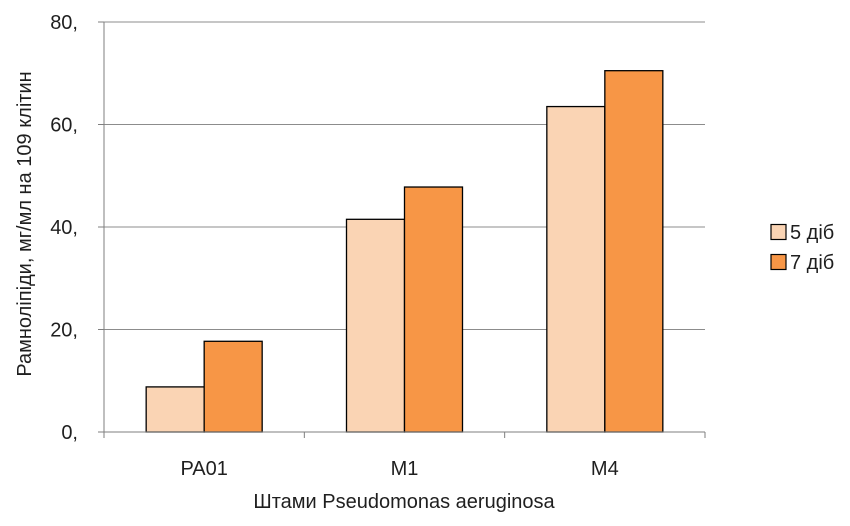 The width and height of the screenshot is (850, 526). I want to click on y-tick-label: 40,, so click(64, 228).